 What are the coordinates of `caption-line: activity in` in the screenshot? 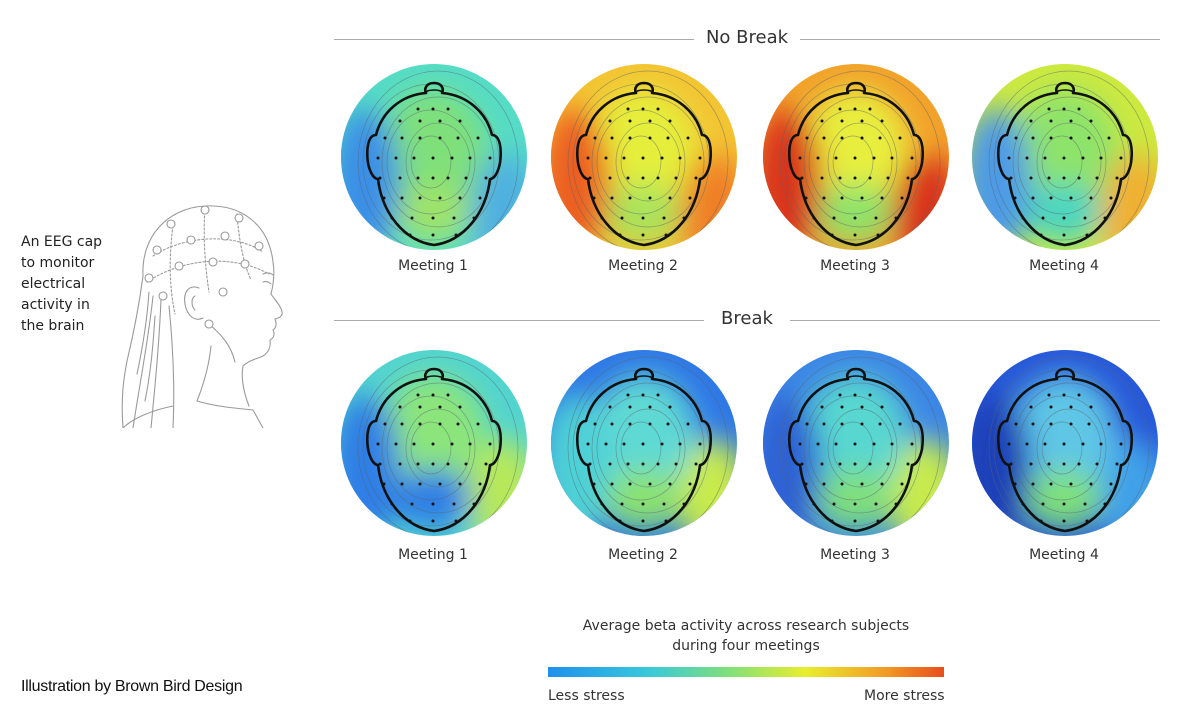 It's located at (55, 305).